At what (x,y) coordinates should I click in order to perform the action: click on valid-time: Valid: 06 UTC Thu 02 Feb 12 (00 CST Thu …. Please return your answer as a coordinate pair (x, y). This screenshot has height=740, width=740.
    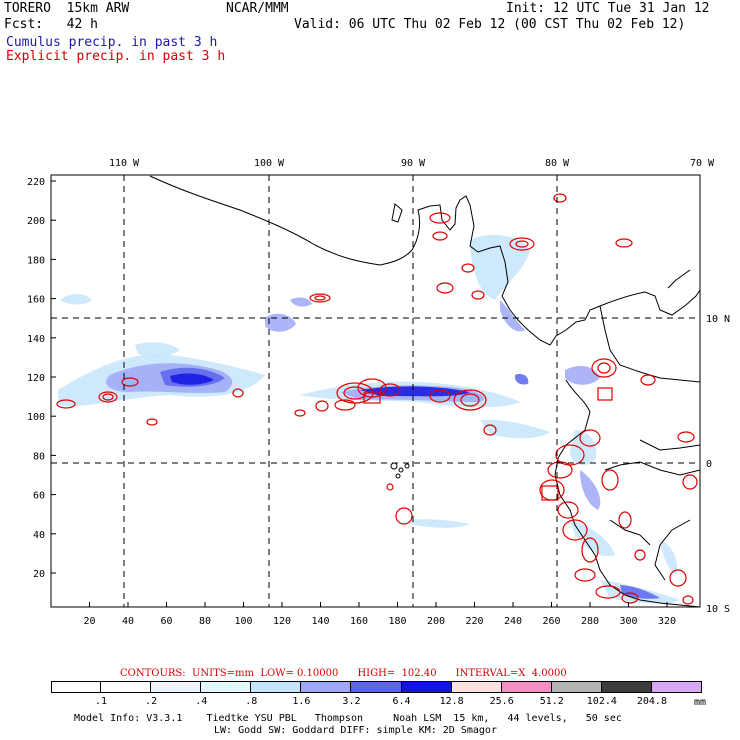
    Looking at the image, I should click on (490, 24).